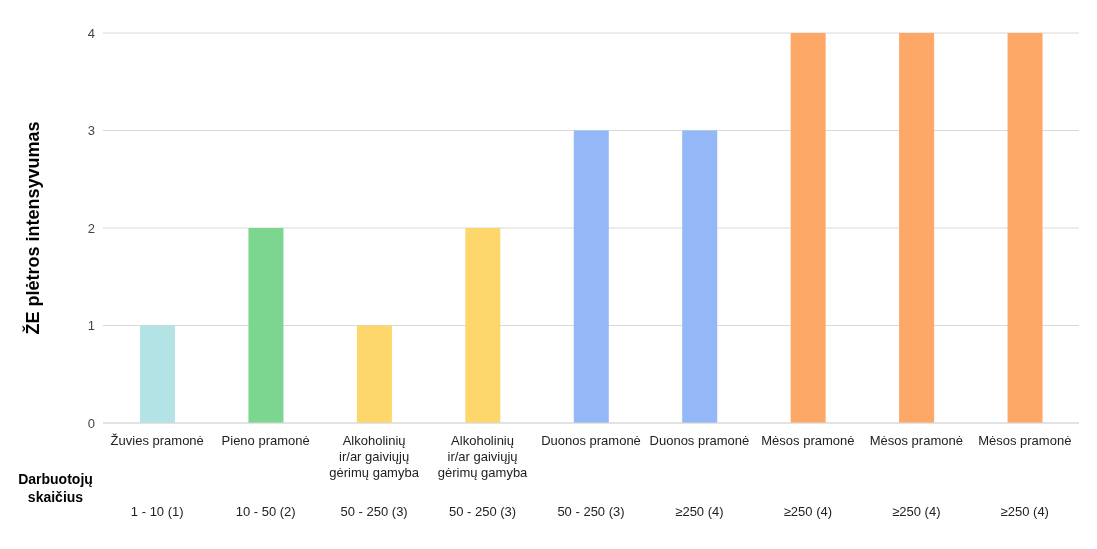 The height and width of the screenshot is (549, 1097). I want to click on x-axis-title: Darbuotojų skaičius, so click(55, 488).